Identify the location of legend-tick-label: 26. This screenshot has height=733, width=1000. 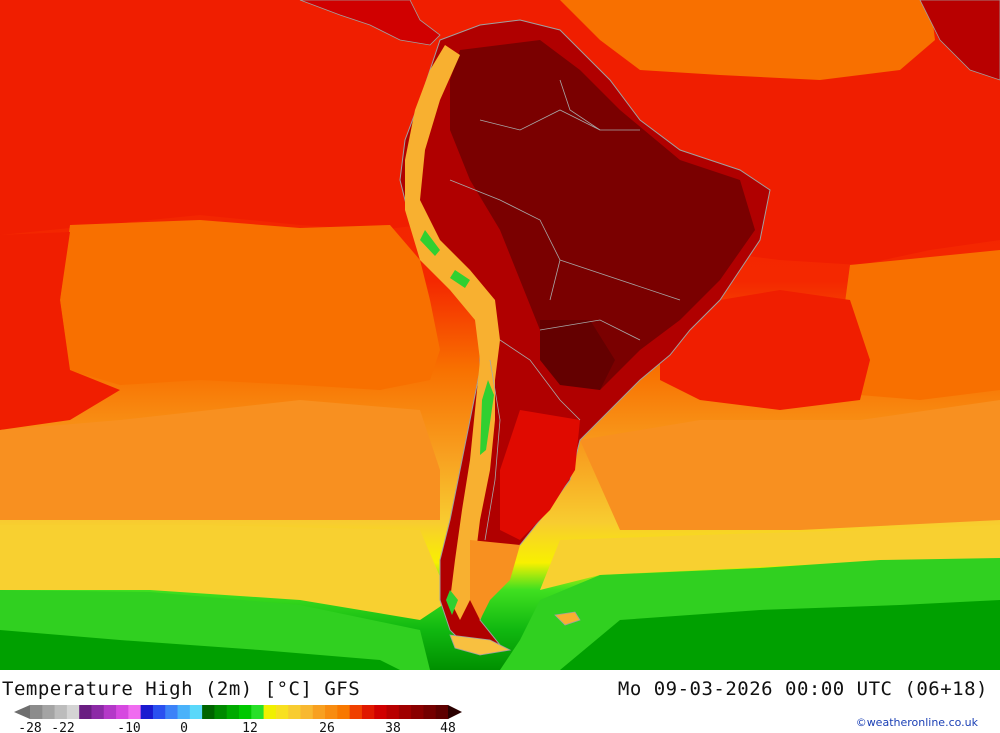
(327, 727).